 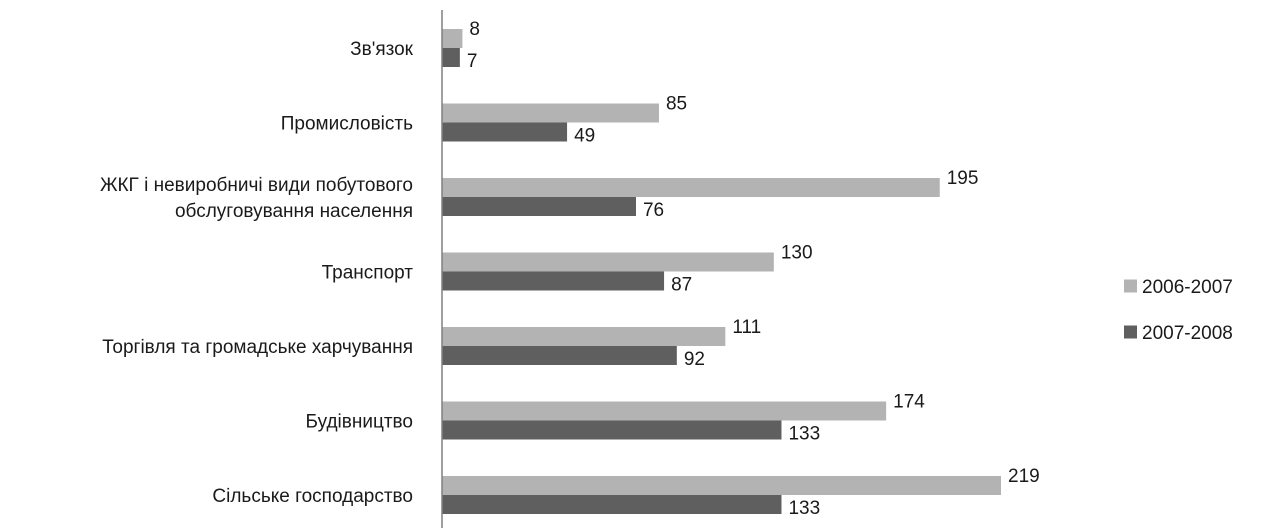 What do you see at coordinates (474, 29) in the screenshot?
I see `value-label: 8` at bounding box center [474, 29].